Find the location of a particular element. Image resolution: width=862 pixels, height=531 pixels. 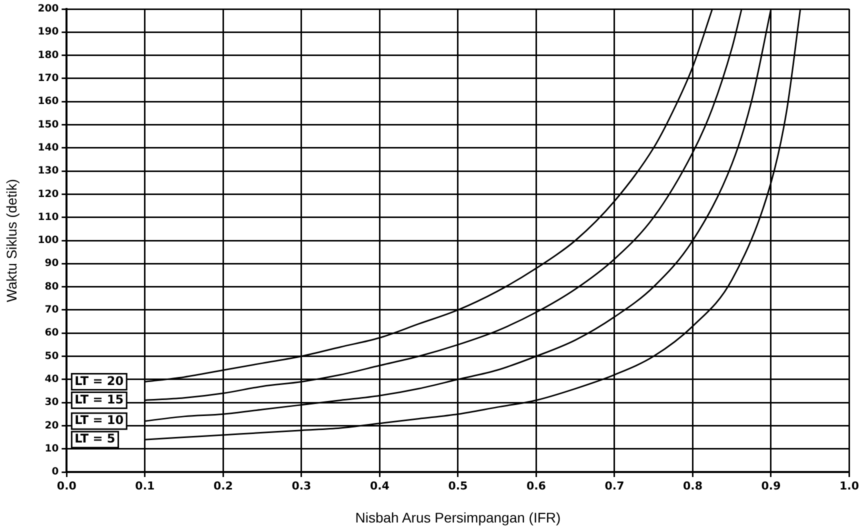

x-tick-label: 0.0 is located at coordinates (66, 485).